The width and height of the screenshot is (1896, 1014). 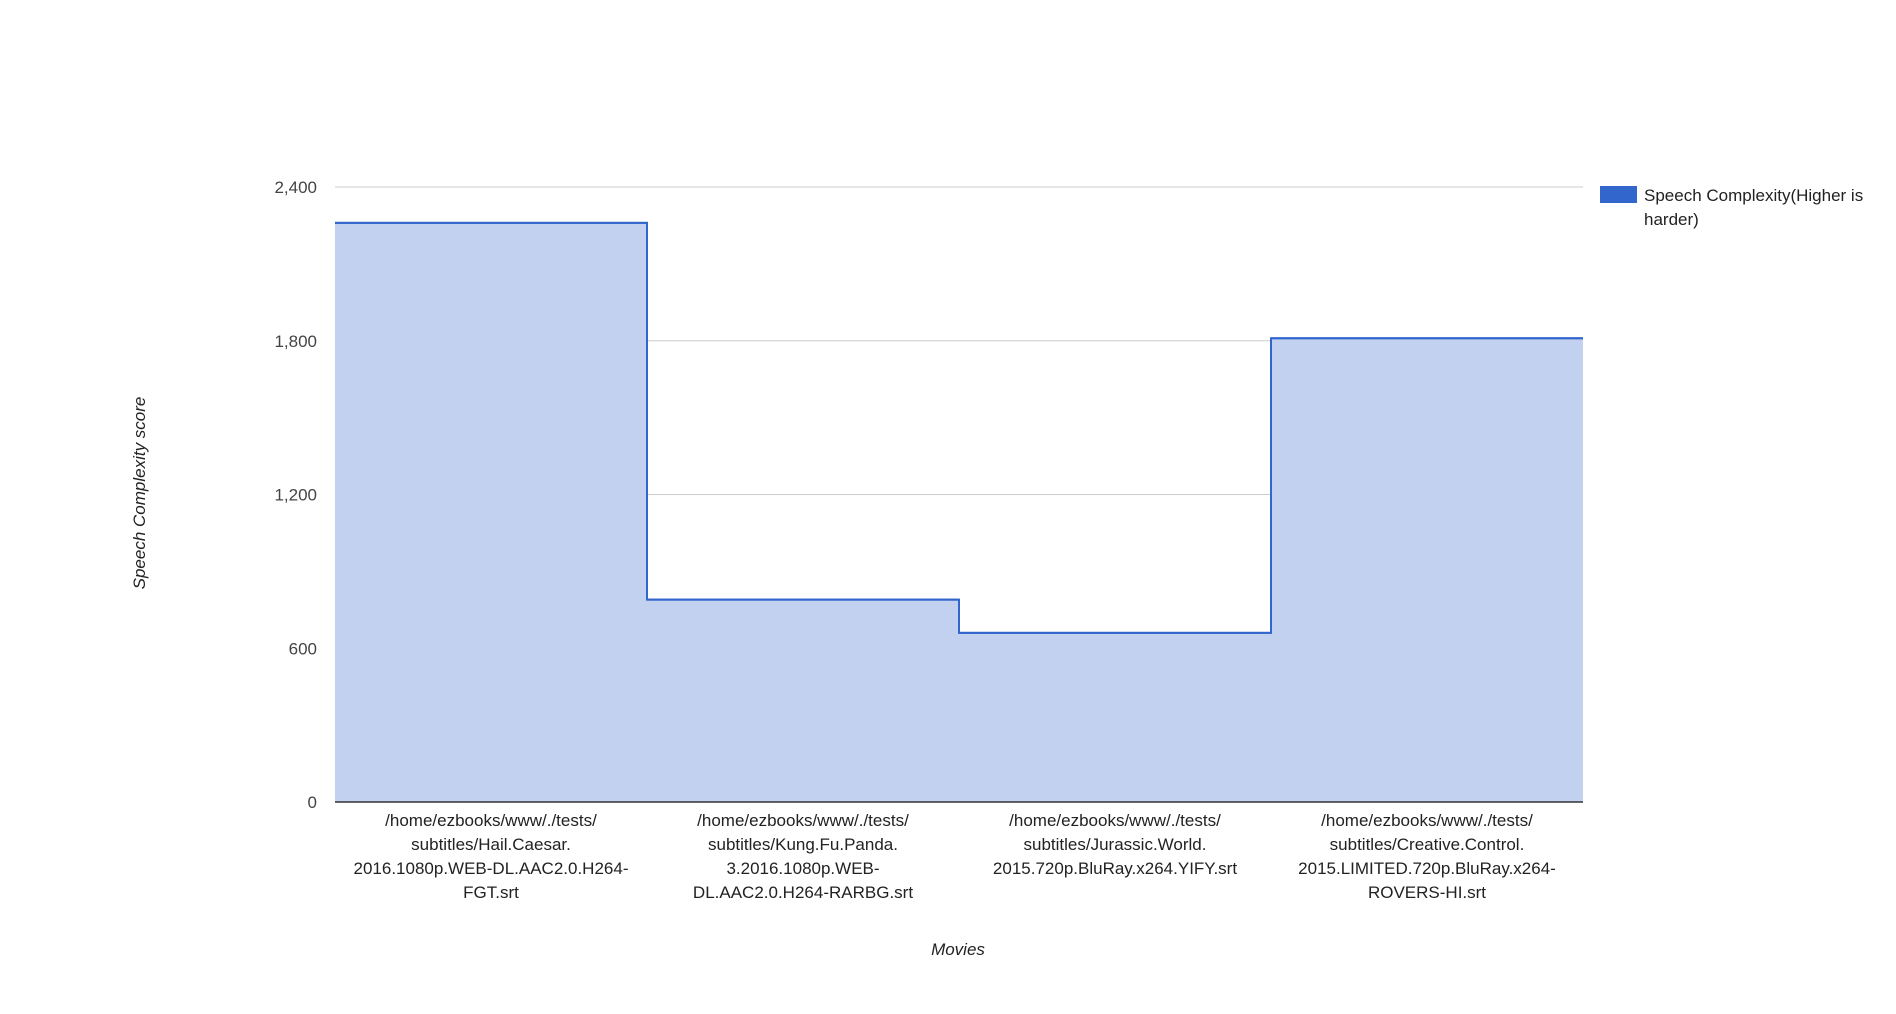 I want to click on y-tick-label: 2,400, so click(x=295, y=187).